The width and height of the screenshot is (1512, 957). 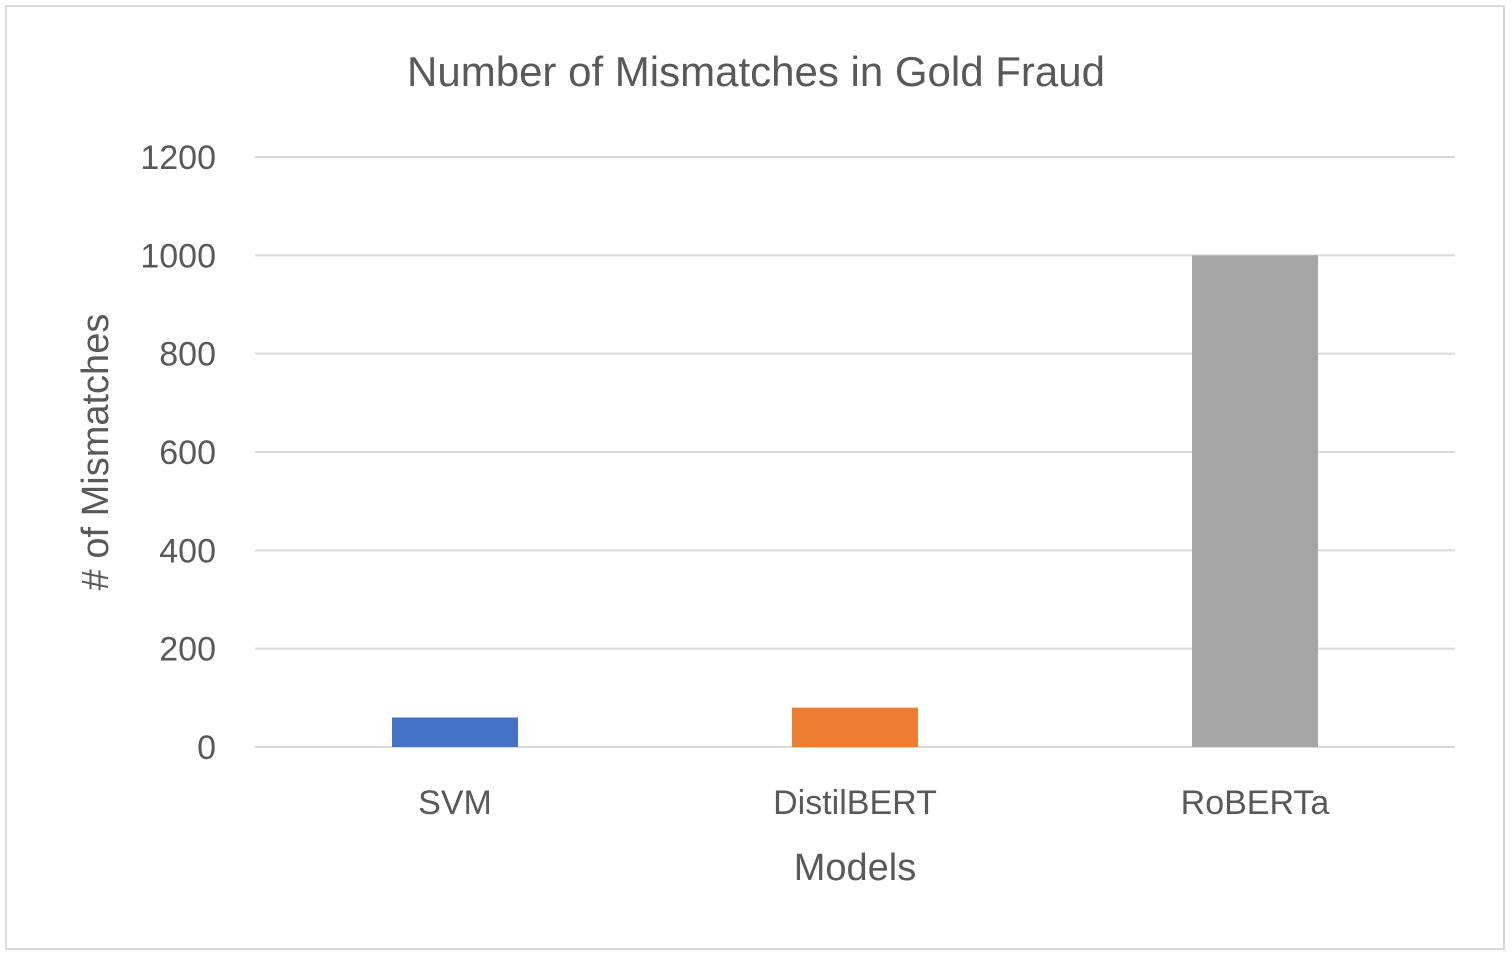 I want to click on x-axis-title: Models, so click(x=855, y=868).